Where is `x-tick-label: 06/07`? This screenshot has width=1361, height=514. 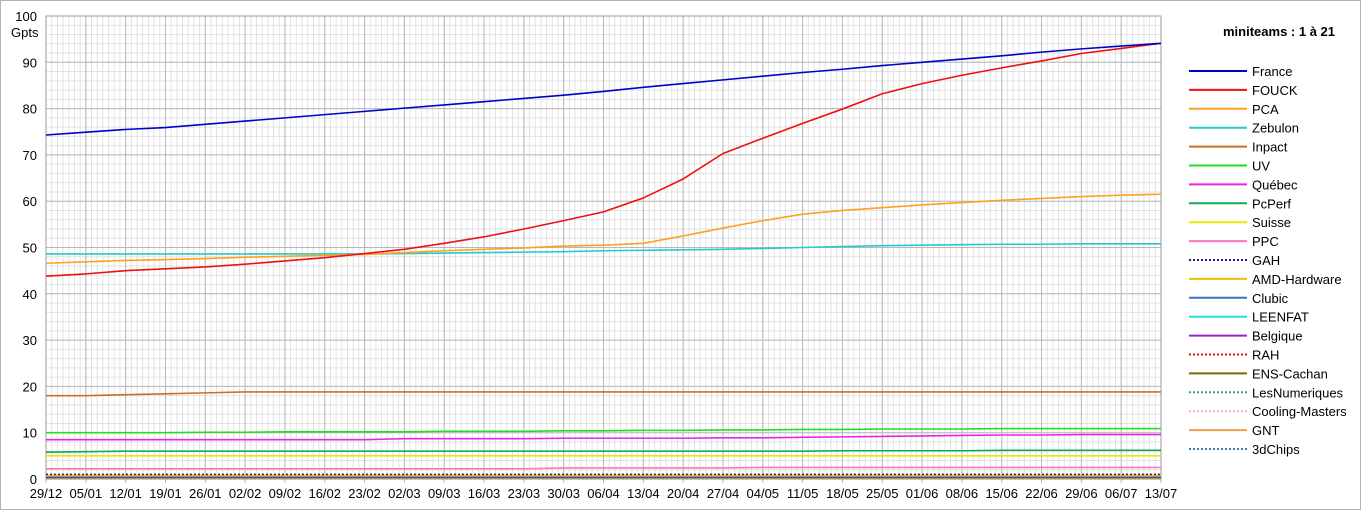
x-tick-label: 06/07 is located at coordinates (1121, 493).